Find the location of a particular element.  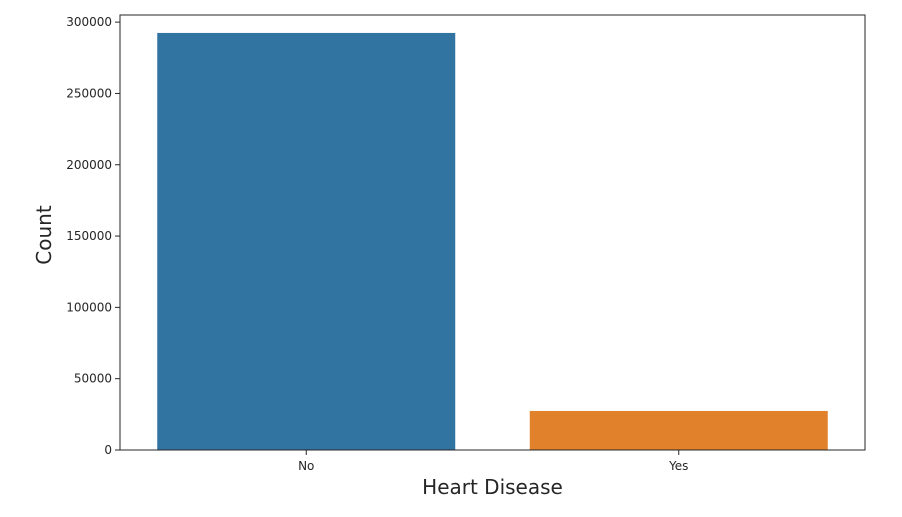

x-tick-label: No is located at coordinates (306, 466).